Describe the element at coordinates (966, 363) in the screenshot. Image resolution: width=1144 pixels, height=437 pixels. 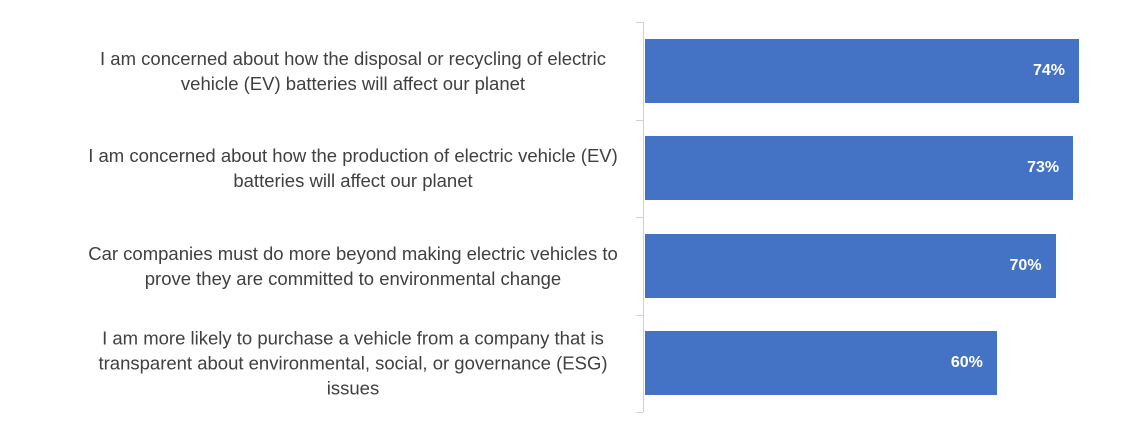
I see `value-label: 60%` at that location.